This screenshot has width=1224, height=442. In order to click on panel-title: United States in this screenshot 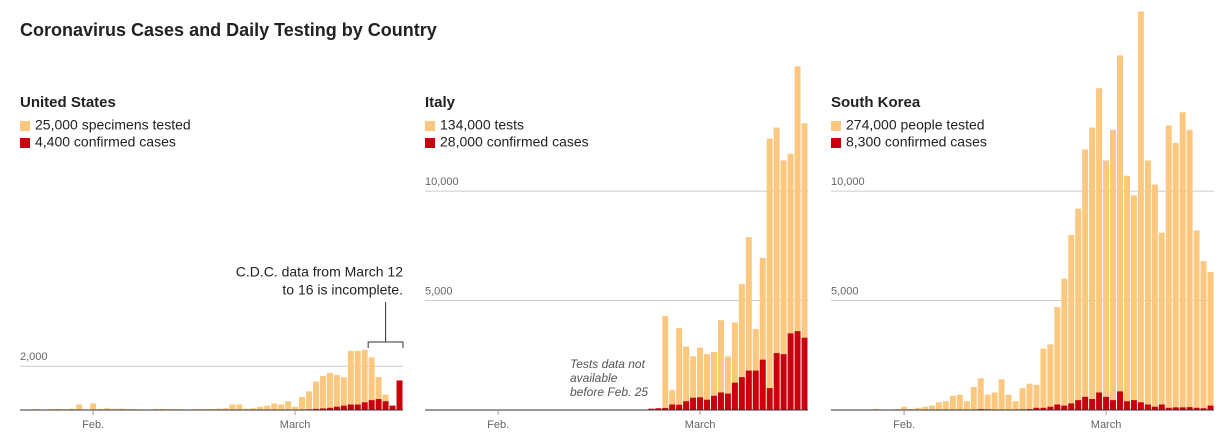, I will do `click(68, 102)`.